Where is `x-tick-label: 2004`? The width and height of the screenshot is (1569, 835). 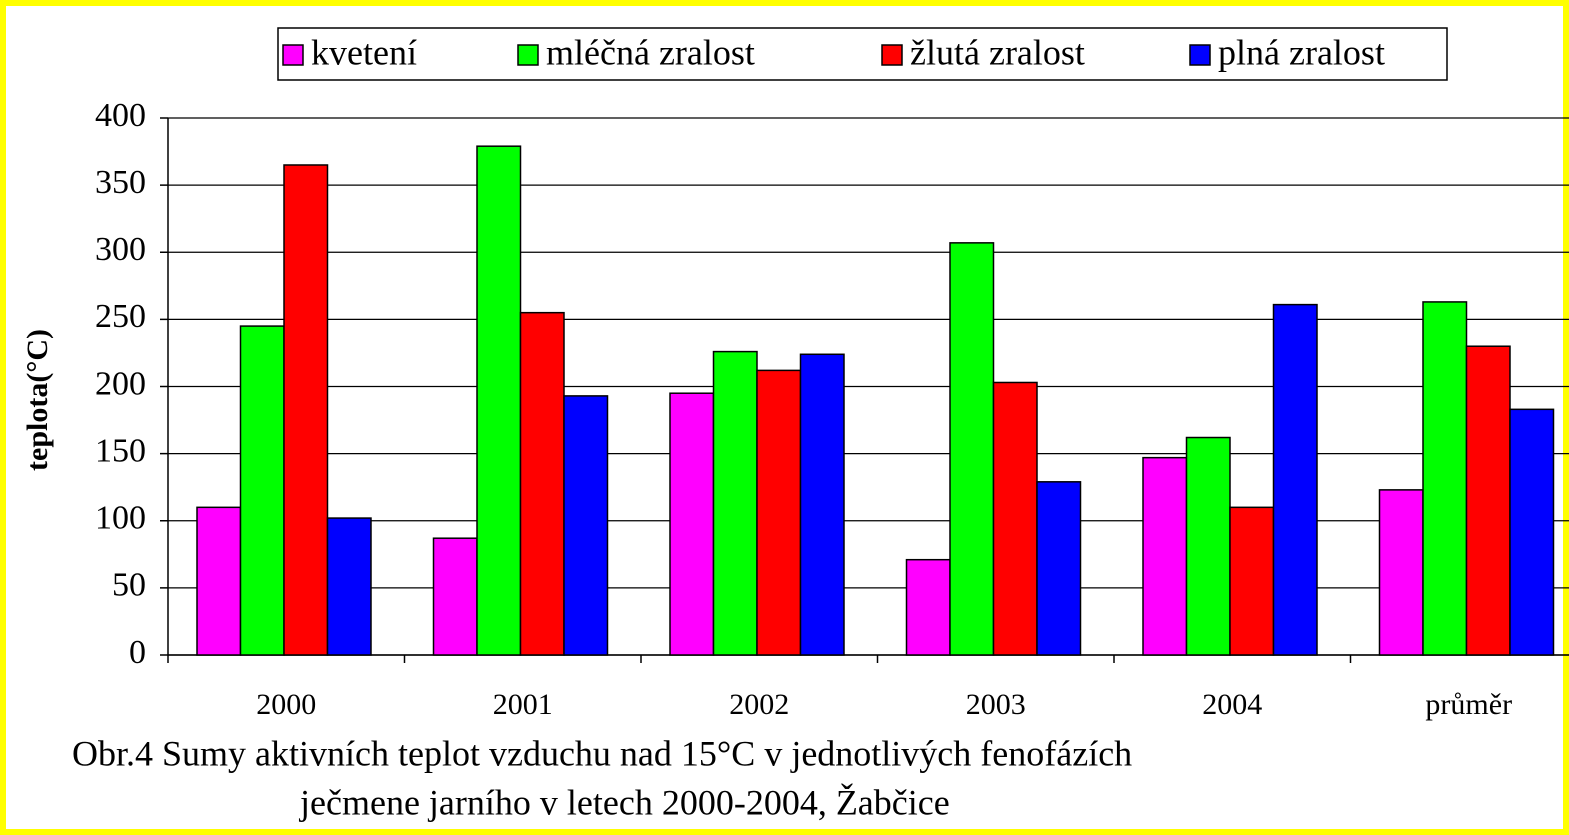 x-tick-label: 2004 is located at coordinates (1232, 704).